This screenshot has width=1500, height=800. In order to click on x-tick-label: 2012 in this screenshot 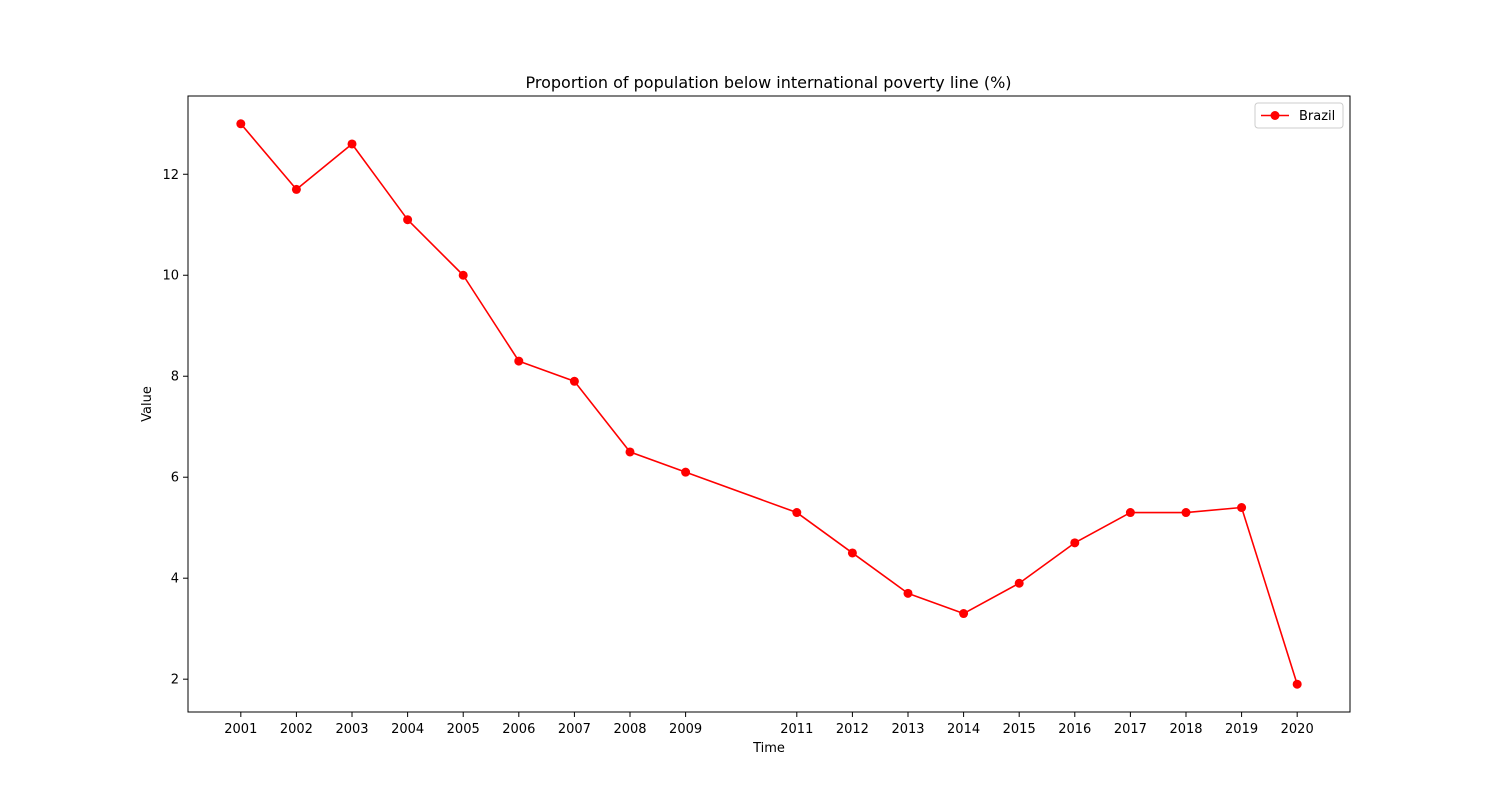, I will do `click(852, 729)`.